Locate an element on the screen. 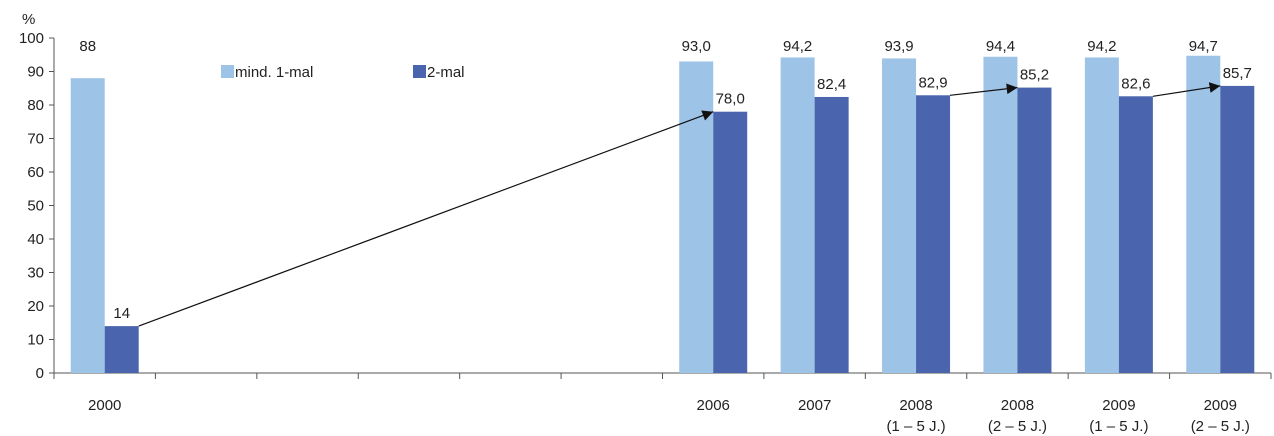  data-label: 82,6 is located at coordinates (1135, 83).